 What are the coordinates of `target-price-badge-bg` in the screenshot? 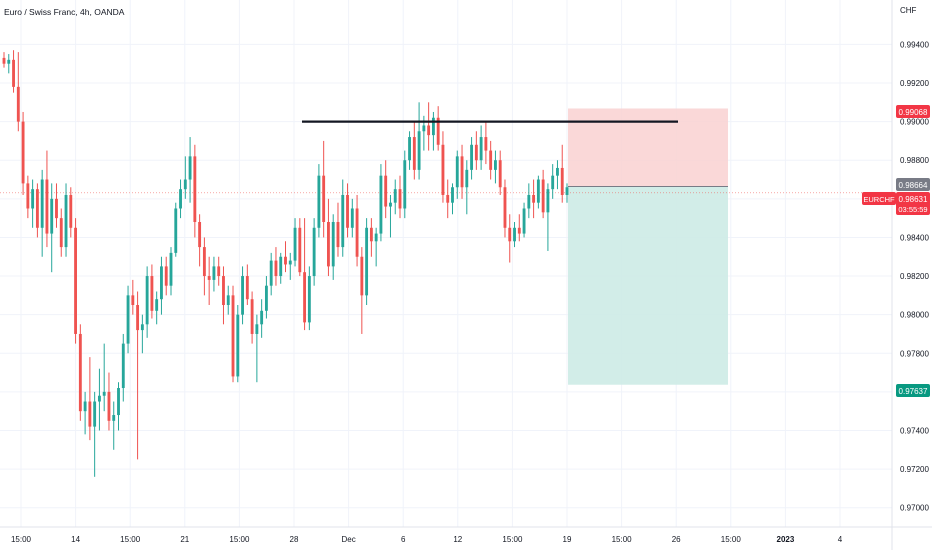 It's located at (913, 390).